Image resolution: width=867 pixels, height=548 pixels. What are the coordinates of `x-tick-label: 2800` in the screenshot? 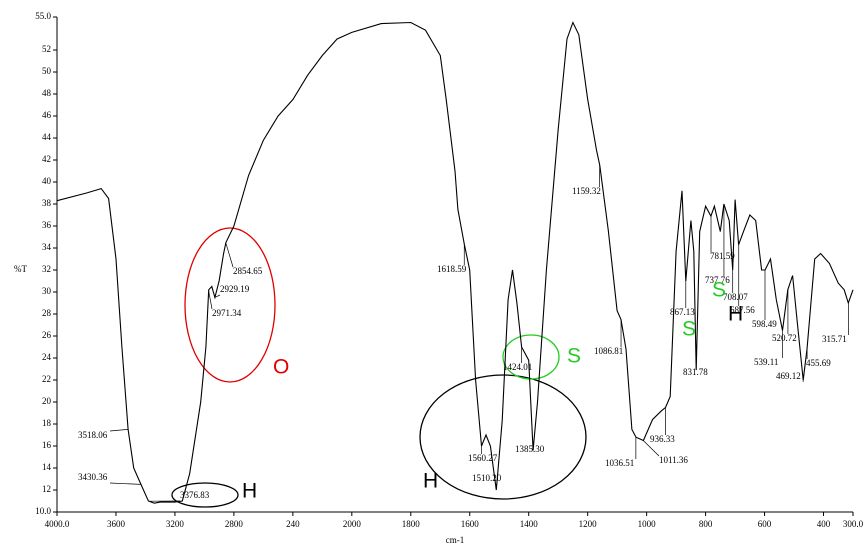 It's located at (234, 524).